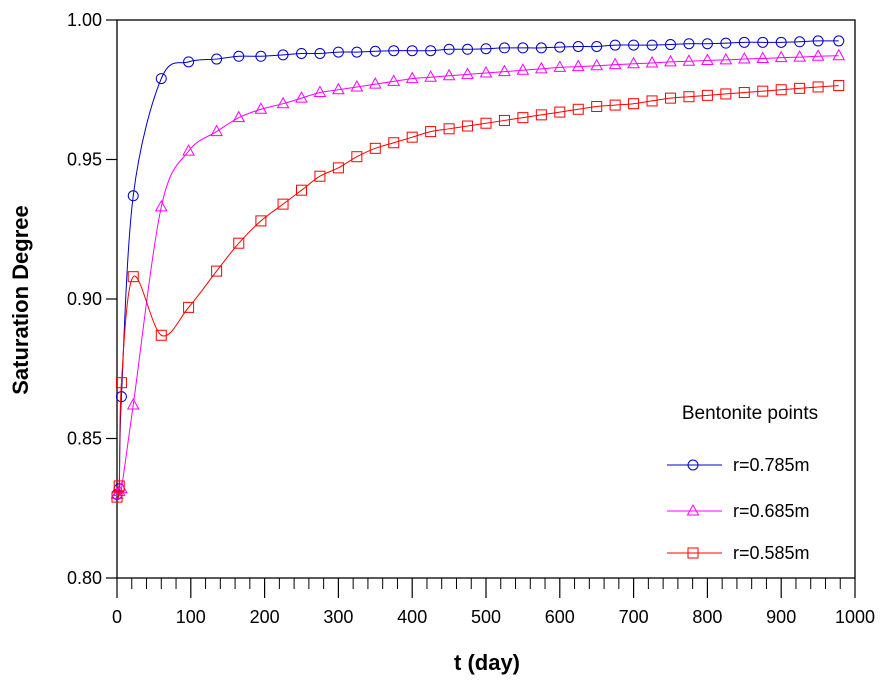 Image resolution: width=883 pixels, height=684 pixels. Describe the element at coordinates (771, 511) in the screenshot. I see `legend-label: r=0.685m` at that location.